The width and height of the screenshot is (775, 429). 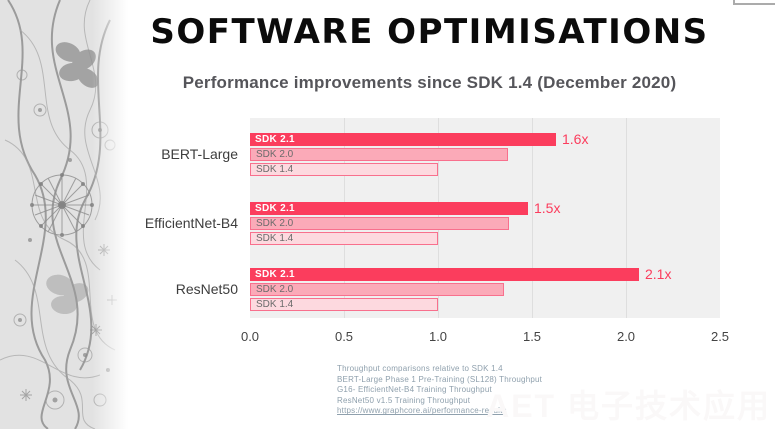 What do you see at coordinates (250, 336) in the screenshot?
I see `x-tick-label: 0.0` at bounding box center [250, 336].